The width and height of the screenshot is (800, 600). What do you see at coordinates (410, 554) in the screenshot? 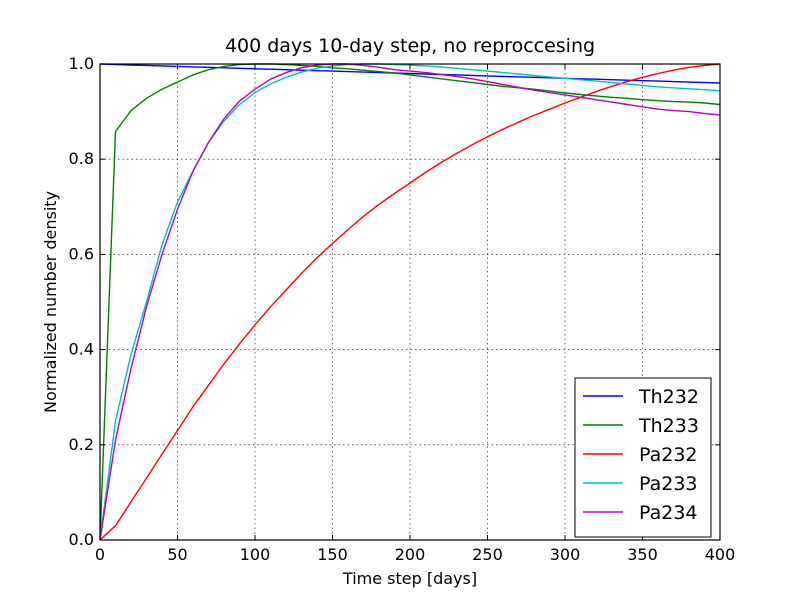
I see `x-tick-label: 200` at bounding box center [410, 554].